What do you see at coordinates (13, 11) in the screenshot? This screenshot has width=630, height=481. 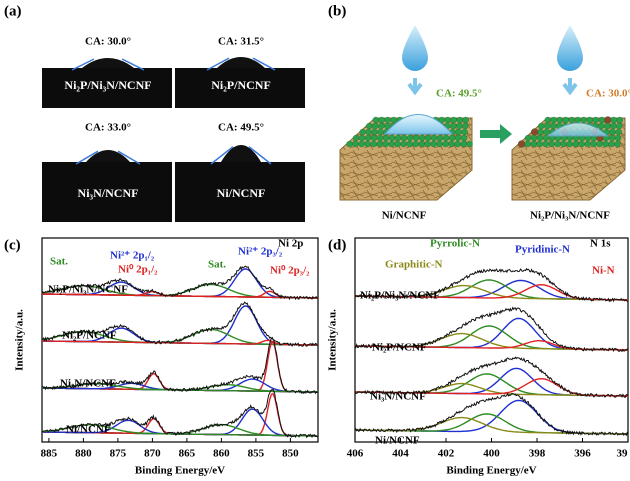 I see `panel-label: (a)` at bounding box center [13, 11].